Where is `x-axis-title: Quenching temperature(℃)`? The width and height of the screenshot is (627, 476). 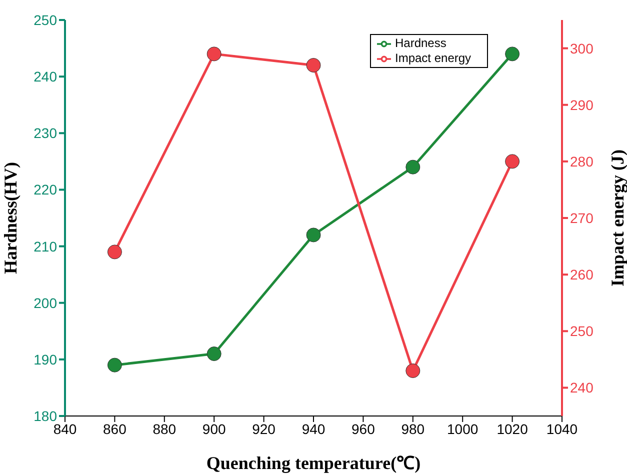
x-axis-title: Quenching temperature(℃) is located at coordinates (313, 463).